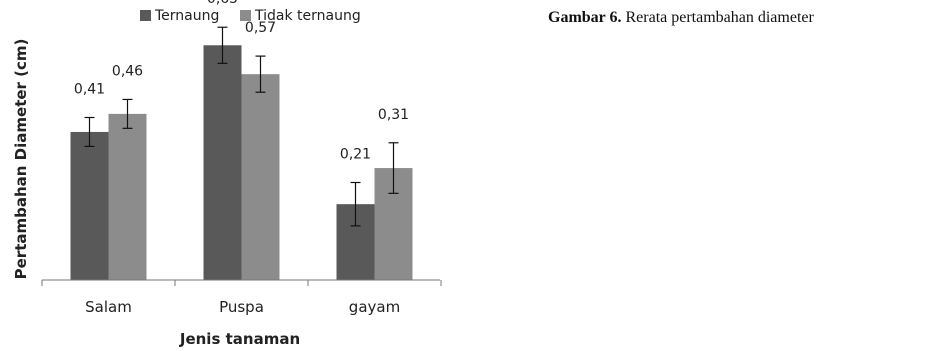 The height and width of the screenshot is (351, 948). I want to click on x-axis-ticks, so click(241, 283).